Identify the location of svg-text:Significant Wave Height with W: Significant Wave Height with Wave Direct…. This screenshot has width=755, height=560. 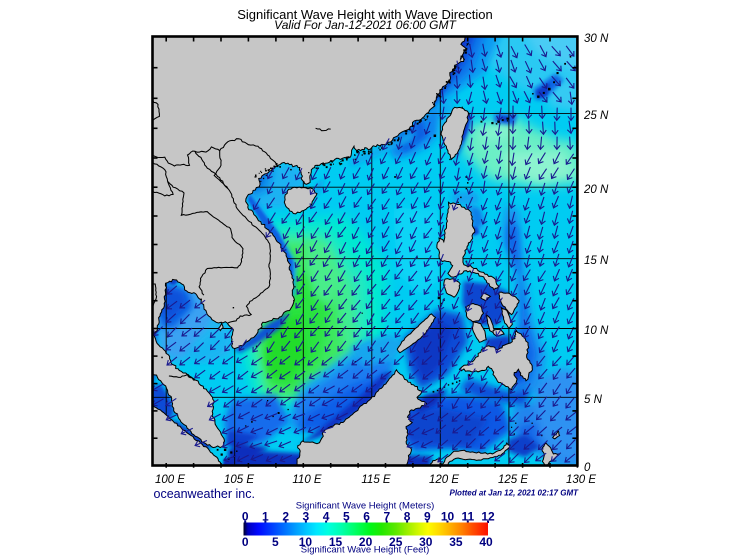
(365, 14).